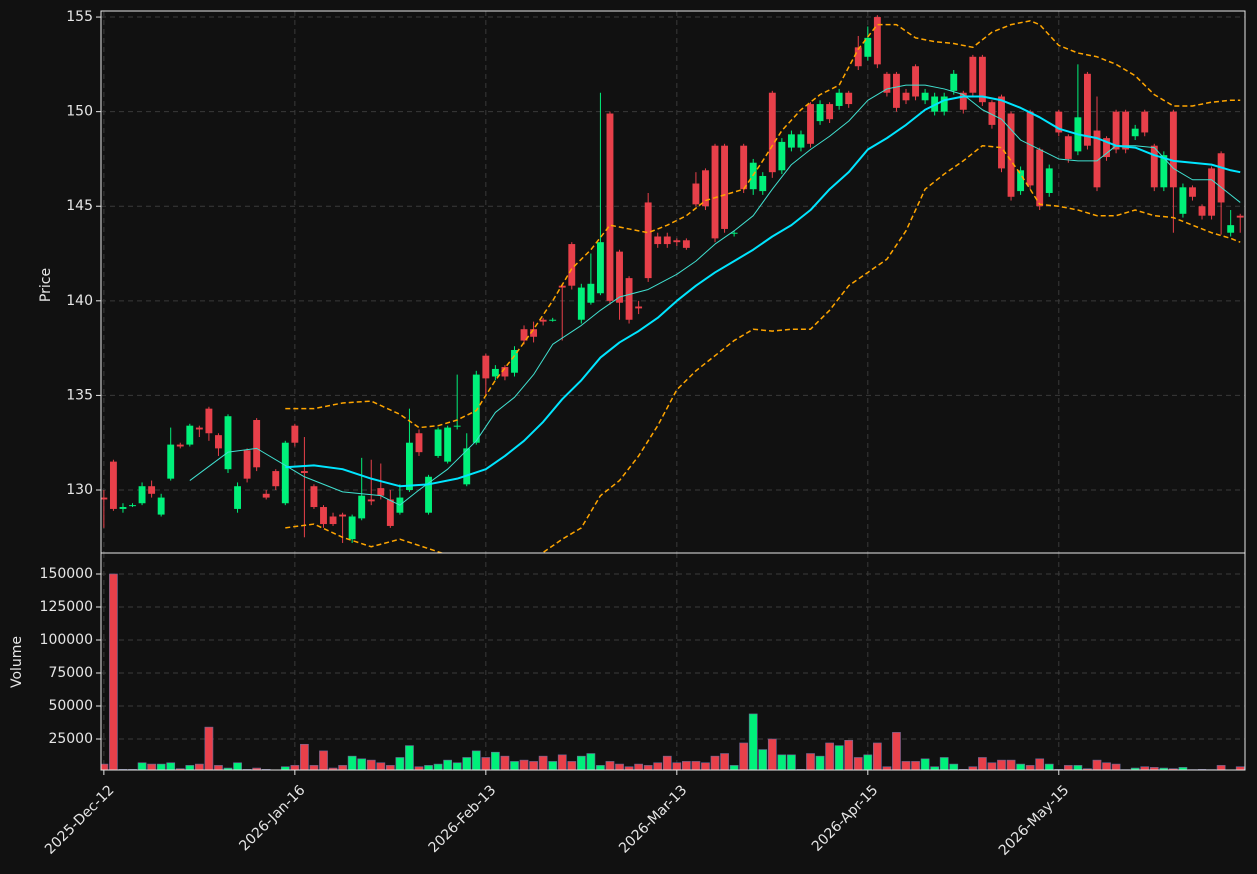 Image resolution: width=1257 pixels, height=874 pixels. Describe the element at coordinates (79, 17) in the screenshot. I see `y-tick-label: 155` at that location.